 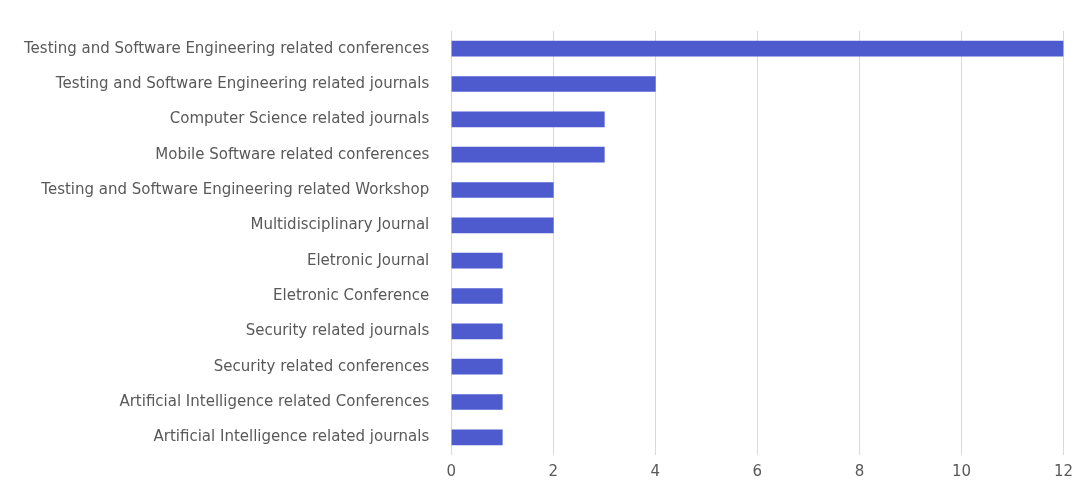 I want to click on y-tick-label: Mobile Software related conferences, so click(x=292, y=153).